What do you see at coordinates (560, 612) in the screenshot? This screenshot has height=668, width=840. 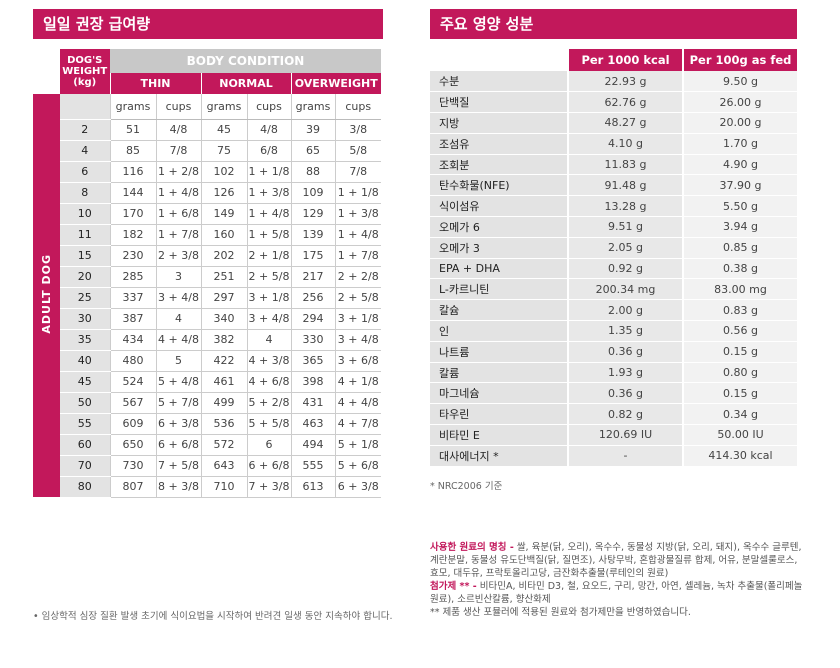 I see `ingredients-note: ** 제품 생산 포뮬러에 적용된 원료와 첨가제만을 반영하였습니다.` at bounding box center [560, 612].